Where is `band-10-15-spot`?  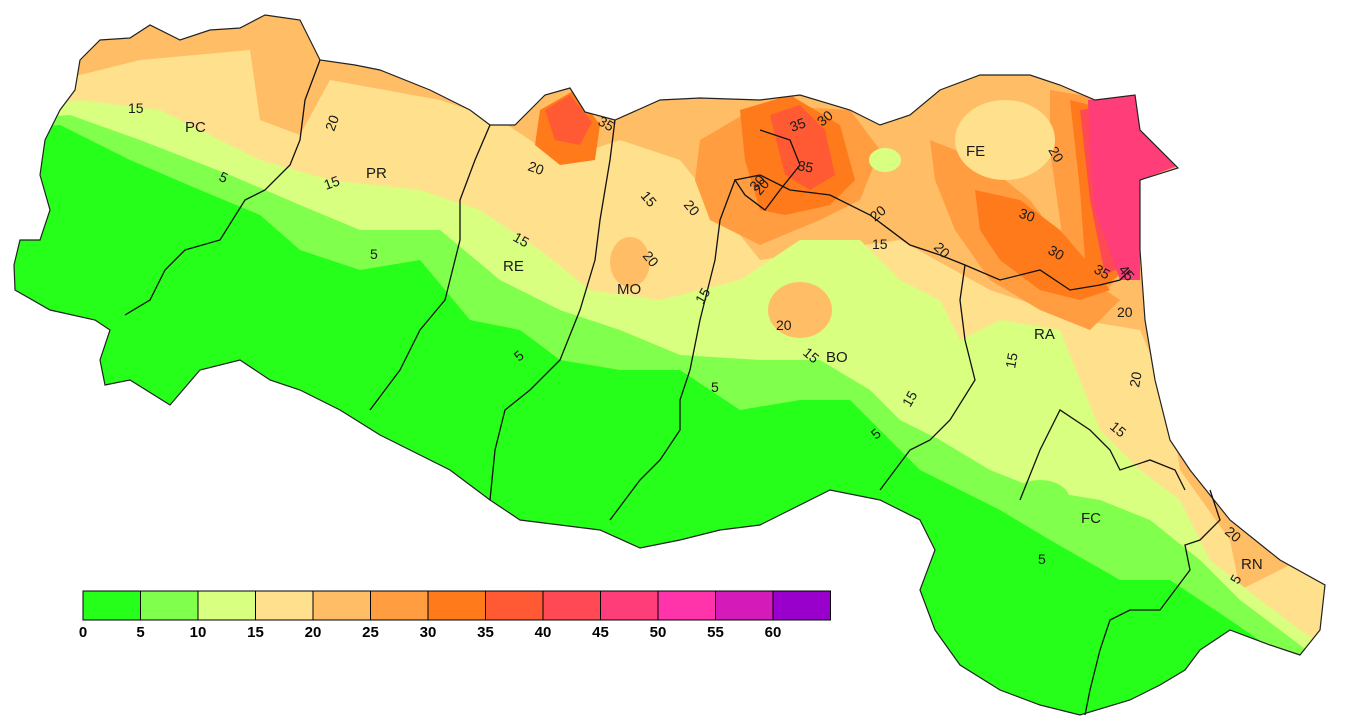
band-10-15-spot is located at coordinates (885, 160).